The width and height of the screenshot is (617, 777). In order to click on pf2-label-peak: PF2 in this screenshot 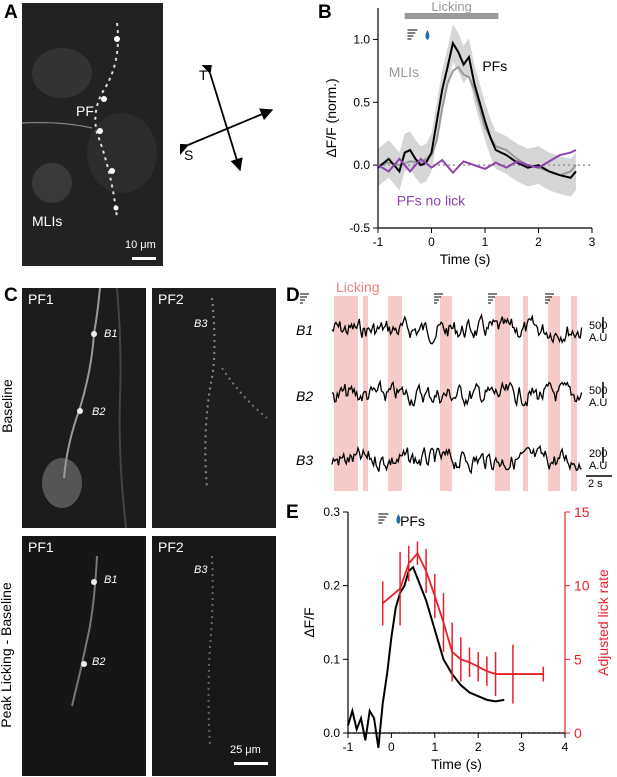, I will do `click(171, 547)`.